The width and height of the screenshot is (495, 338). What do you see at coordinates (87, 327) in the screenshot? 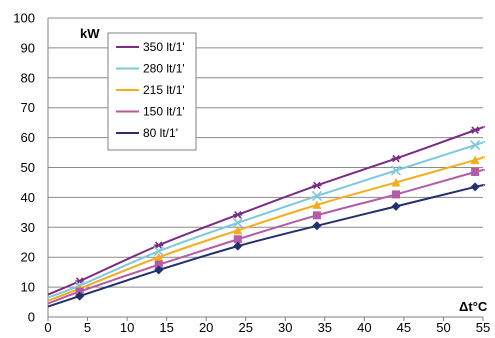
I see `x-tick-label: 5` at bounding box center [87, 327].